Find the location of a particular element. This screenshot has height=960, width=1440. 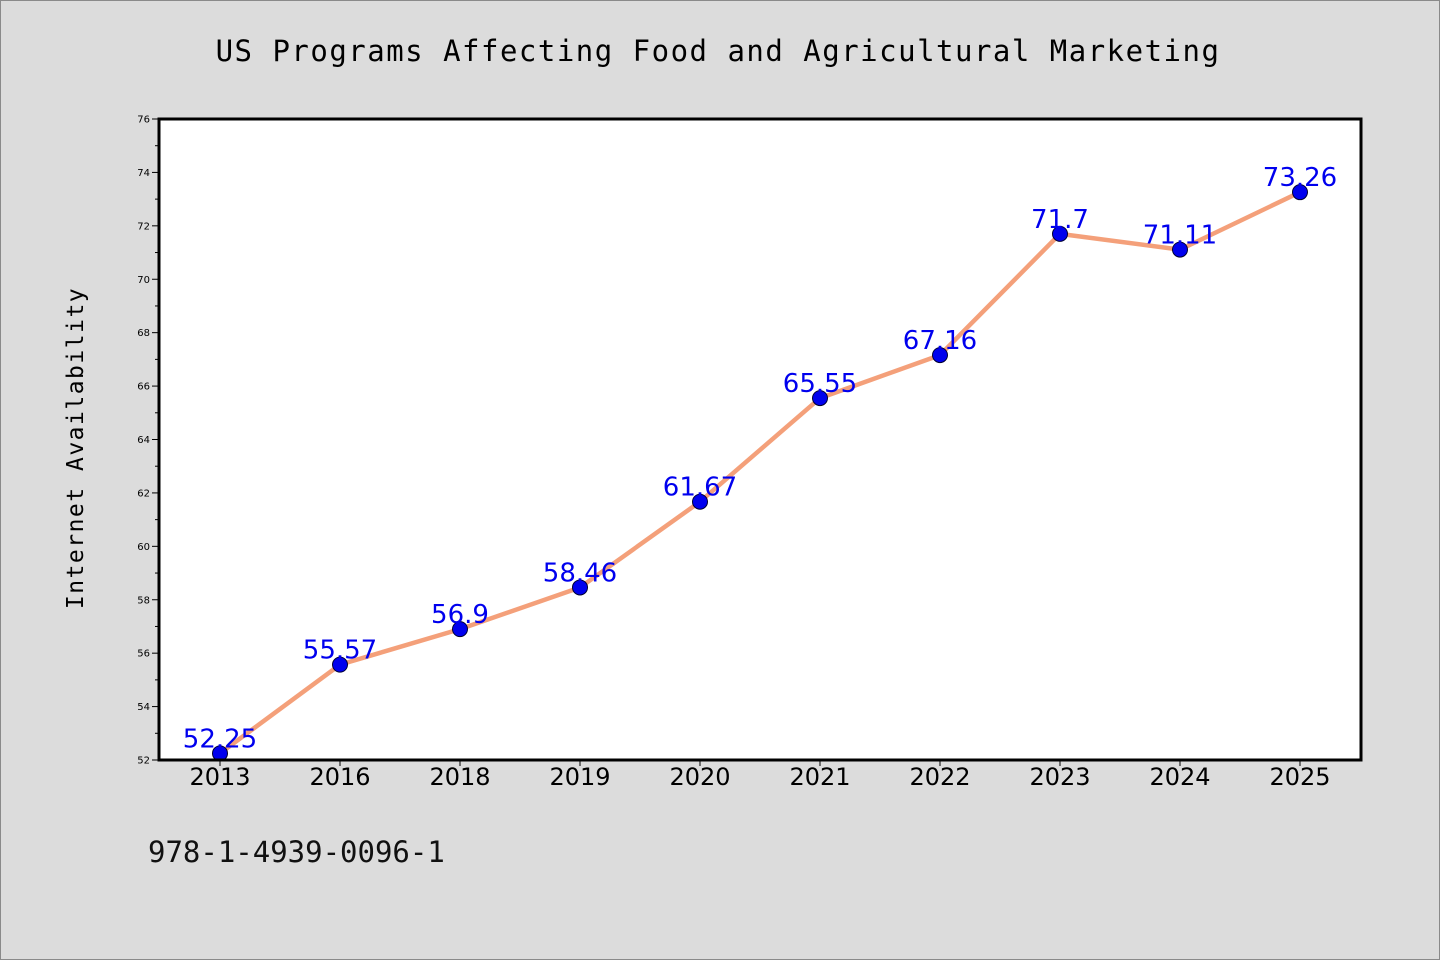

data-label: 73.26 is located at coordinates (1300, 178).